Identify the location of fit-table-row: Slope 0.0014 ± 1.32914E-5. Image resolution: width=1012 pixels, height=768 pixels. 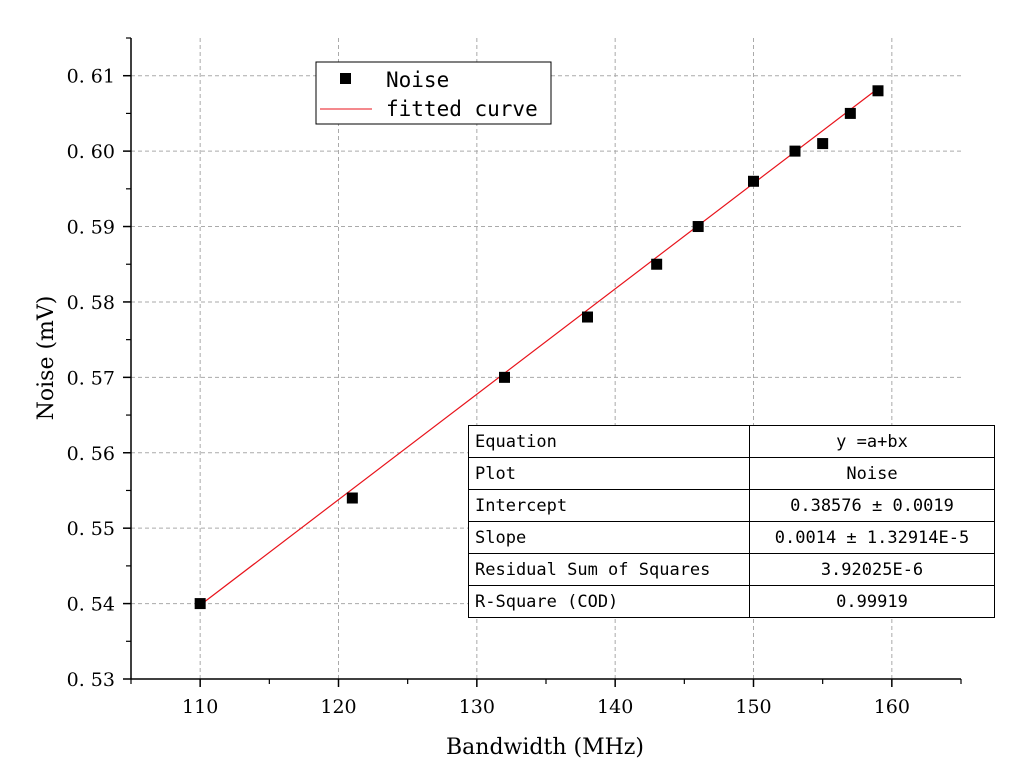
(731, 537).